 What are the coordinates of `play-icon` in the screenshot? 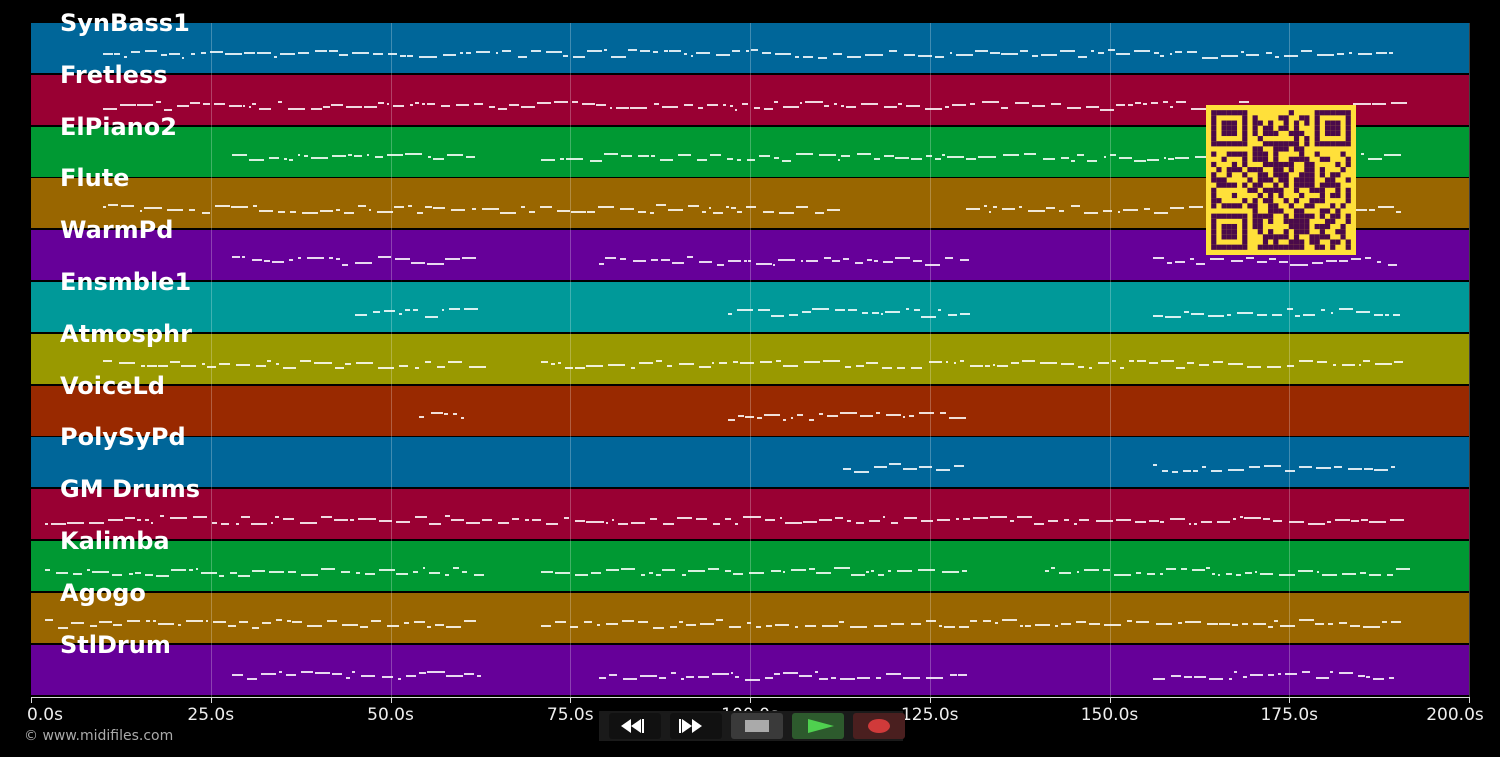 It's located at (821, 726).